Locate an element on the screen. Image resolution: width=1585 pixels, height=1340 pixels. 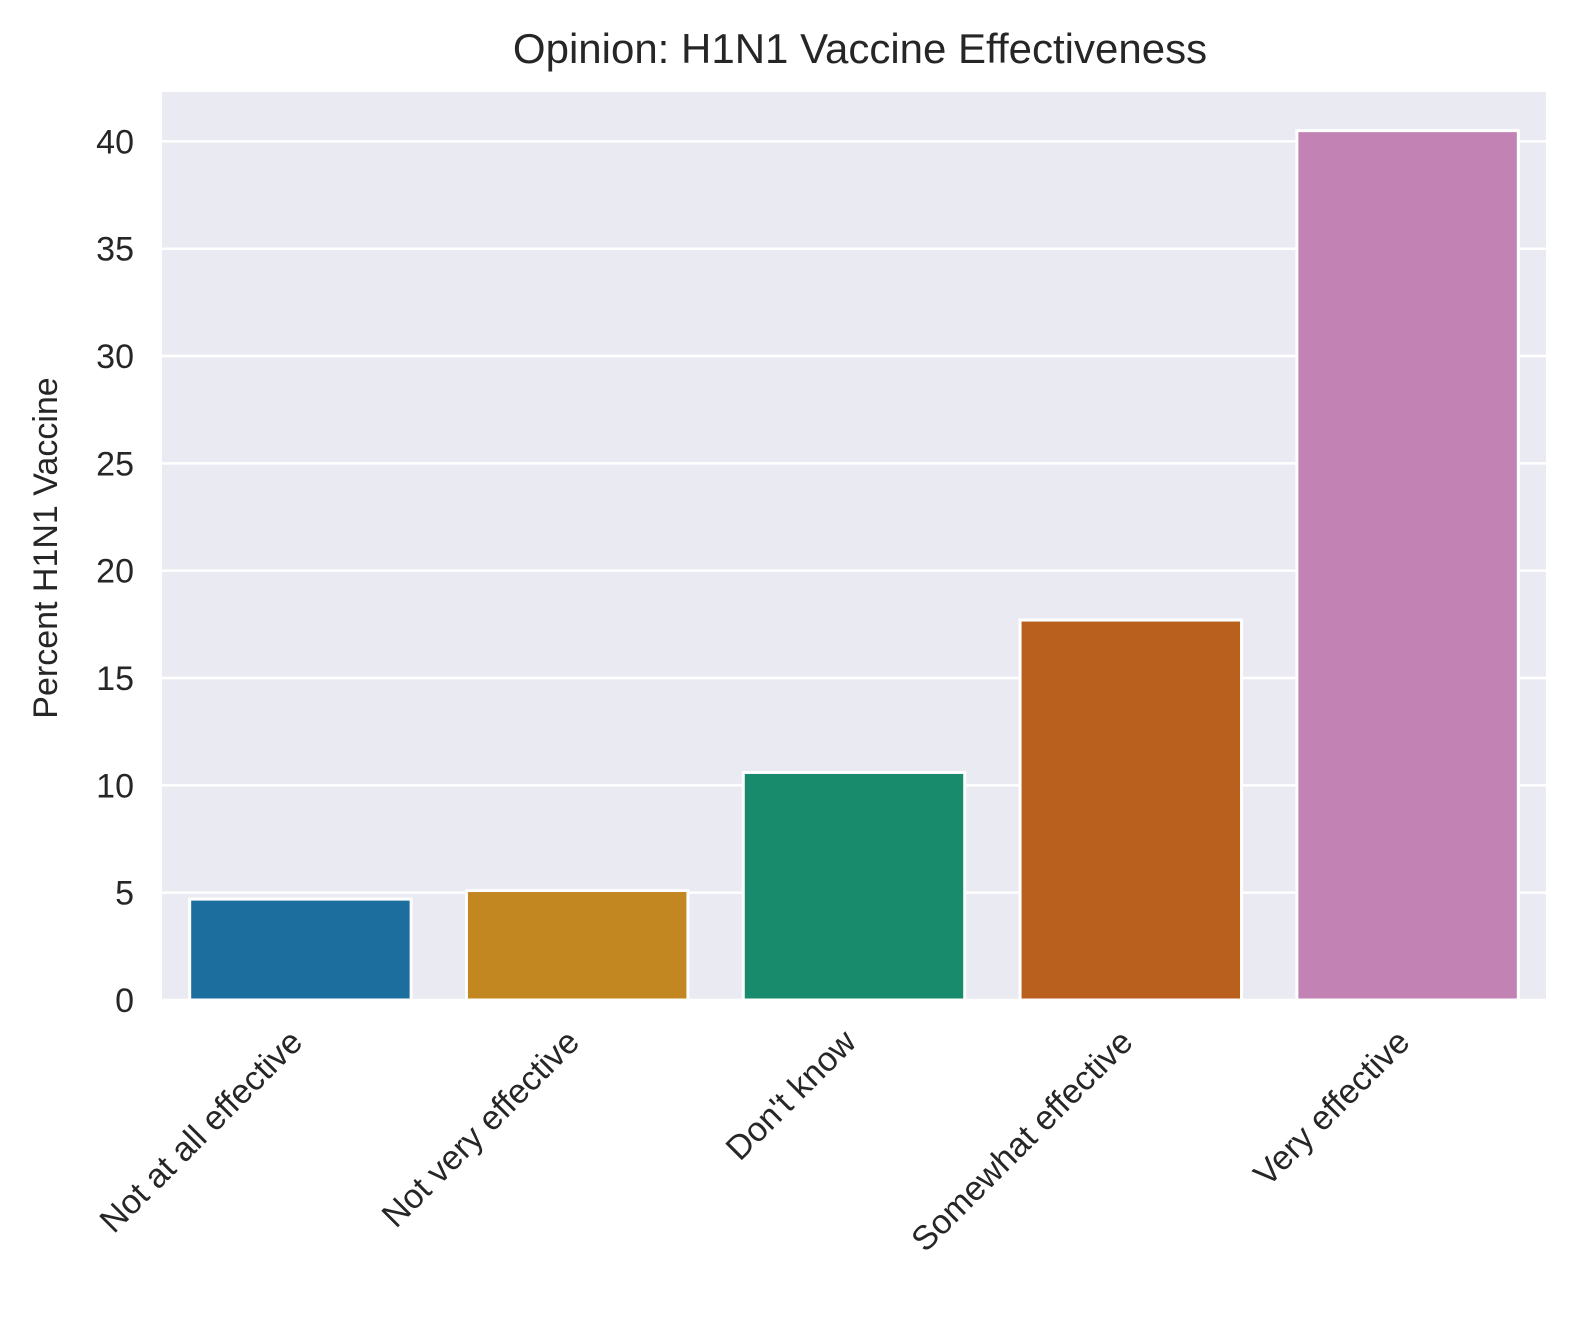
y-axis-ticks: 0 5 10 15 20 25 30 35 40 is located at coordinates (115, 571).